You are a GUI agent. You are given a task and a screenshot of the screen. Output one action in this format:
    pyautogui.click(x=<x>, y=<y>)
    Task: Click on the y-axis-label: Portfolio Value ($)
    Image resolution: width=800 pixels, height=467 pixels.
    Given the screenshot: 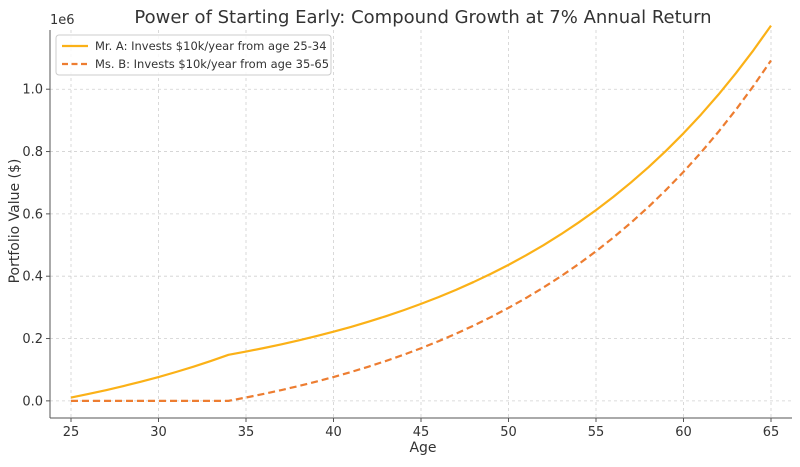 What is the action you would take?
    pyautogui.click(x=15, y=221)
    